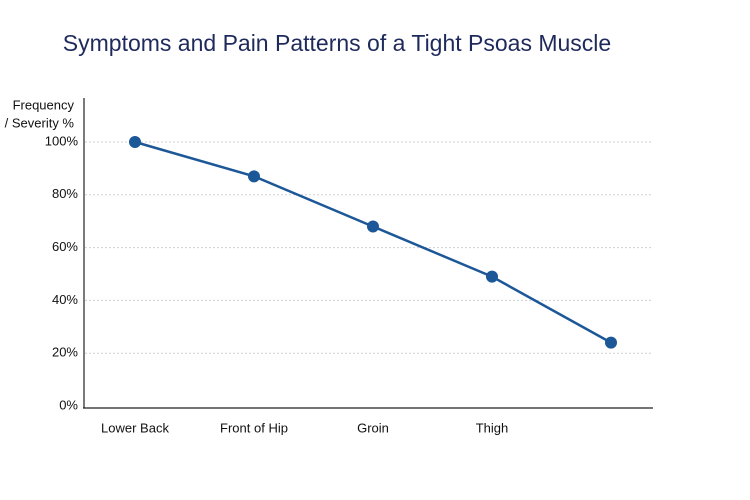  I want to click on y-tick-label: 40%, so click(65, 299).